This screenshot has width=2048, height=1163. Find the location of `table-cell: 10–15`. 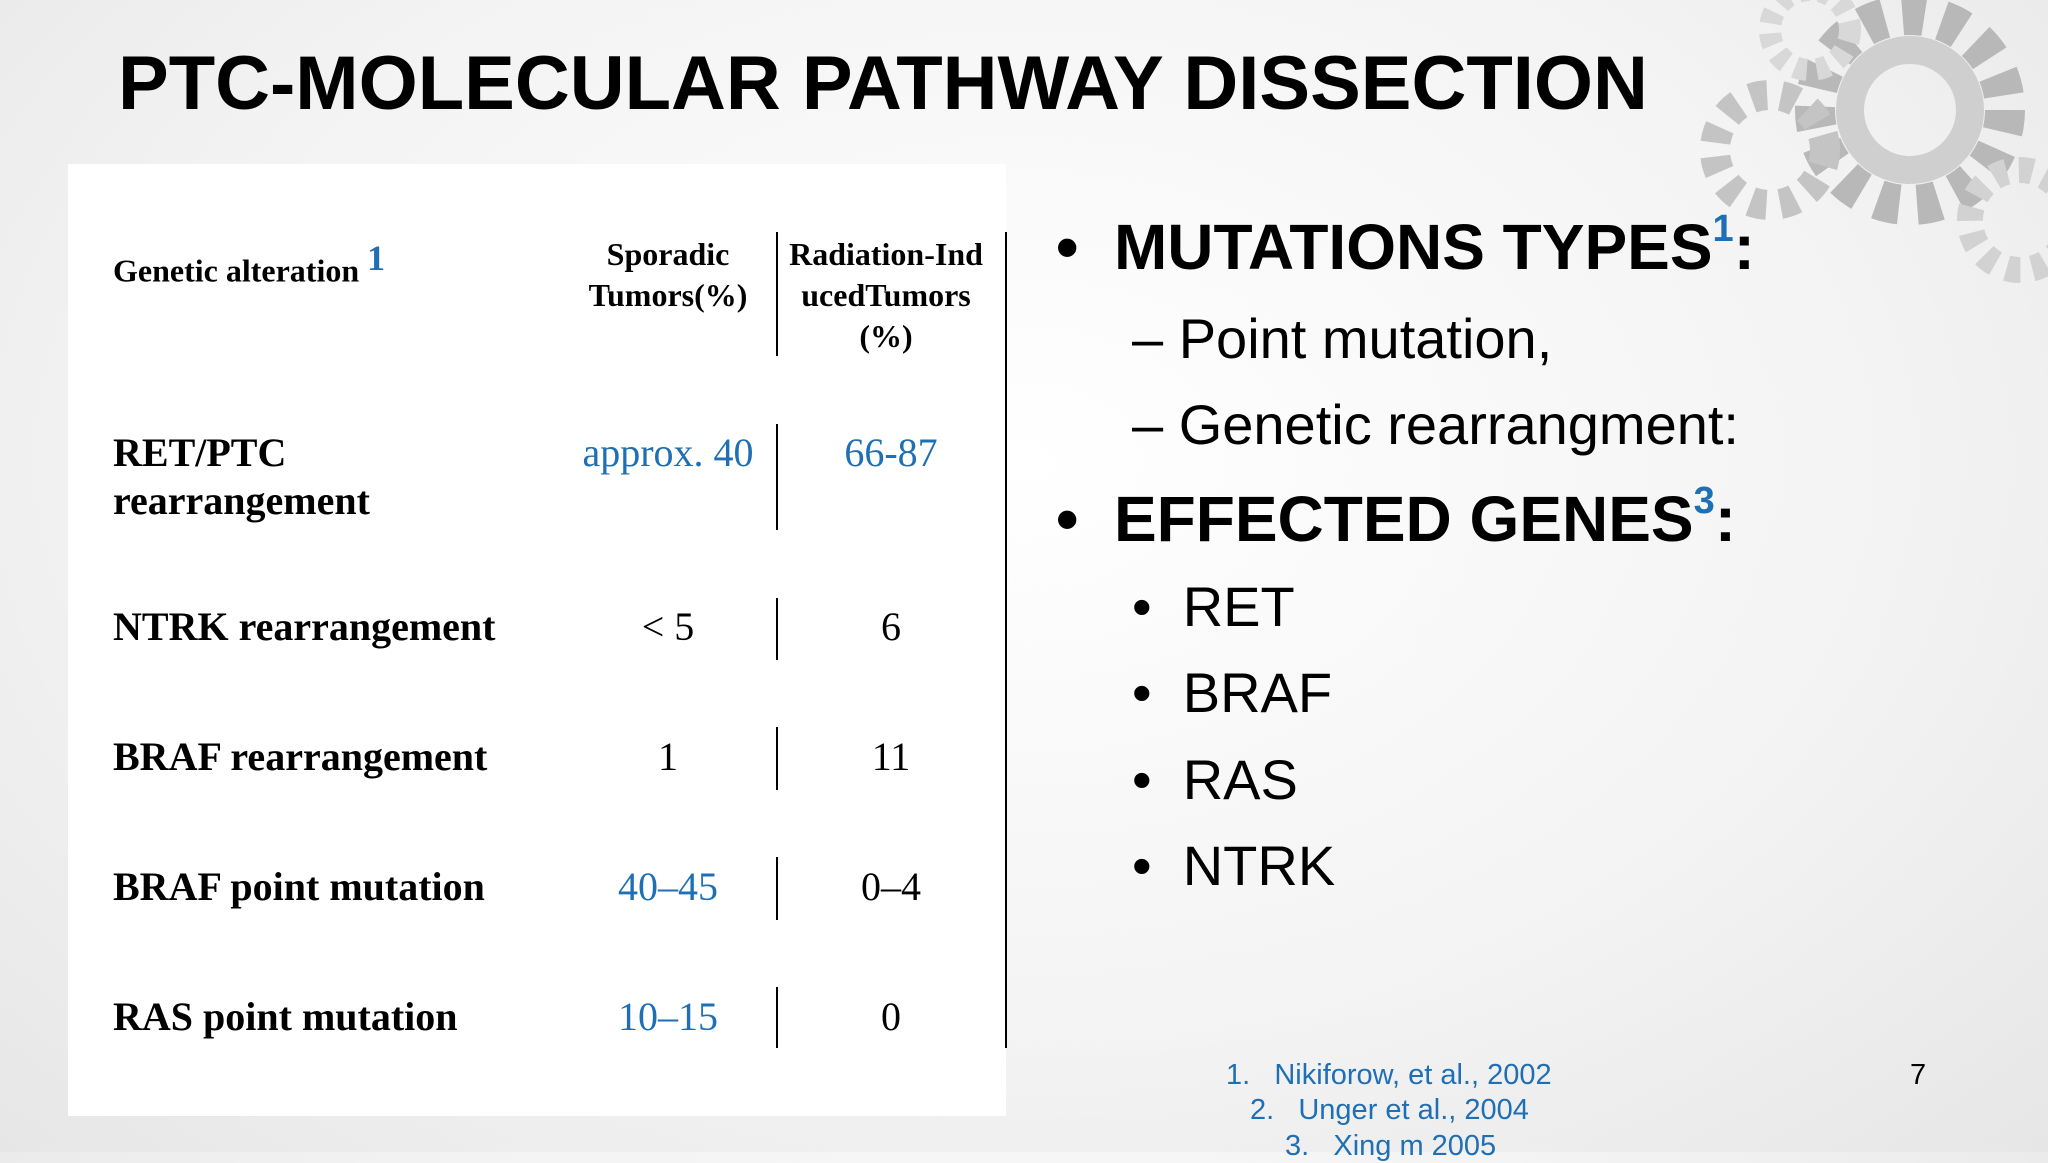

table-cell: 10–15 is located at coordinates (668, 1016).